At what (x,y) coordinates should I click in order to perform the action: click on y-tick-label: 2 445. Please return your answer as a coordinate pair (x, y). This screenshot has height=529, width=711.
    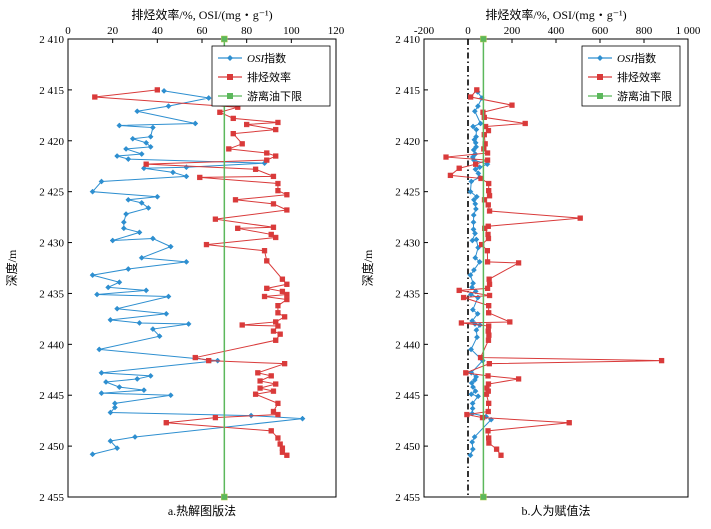
    Looking at the image, I should click on (51, 396).